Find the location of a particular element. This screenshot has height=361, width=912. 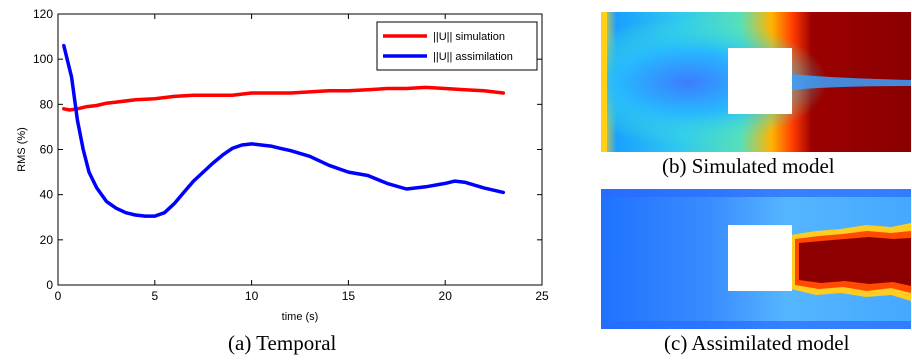

caption-temporal: (a) Temporal is located at coordinates (282, 343).